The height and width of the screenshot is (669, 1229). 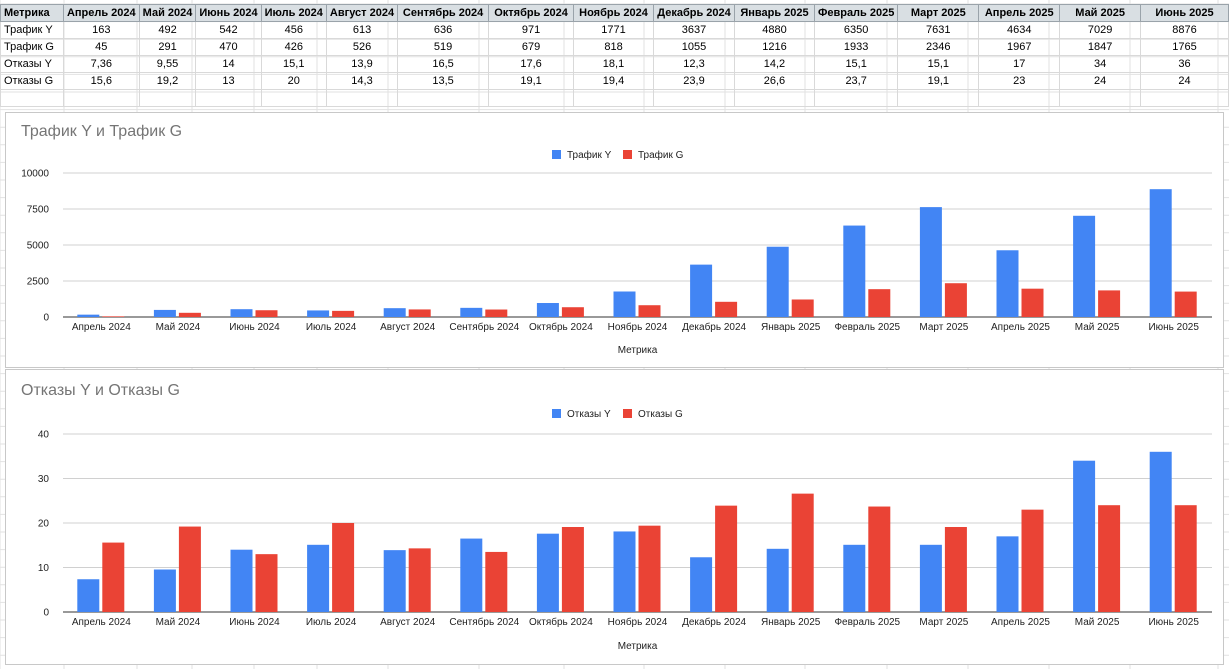 What do you see at coordinates (531, 13) in the screenshot?
I see `column-header: Октябрь 2024` at bounding box center [531, 13].